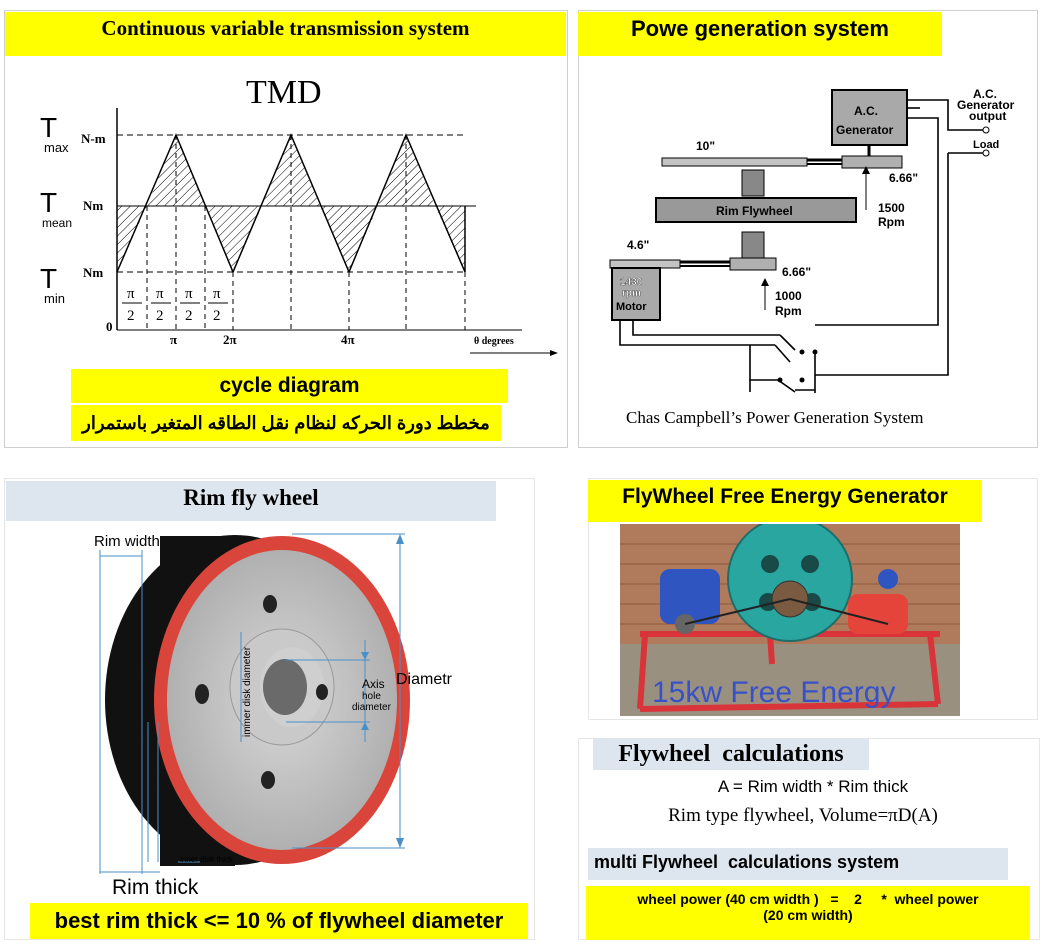 The height and width of the screenshot is (947, 1042). Describe the element at coordinates (93, 272) in the screenshot. I see `unit-min: Nm` at that location.